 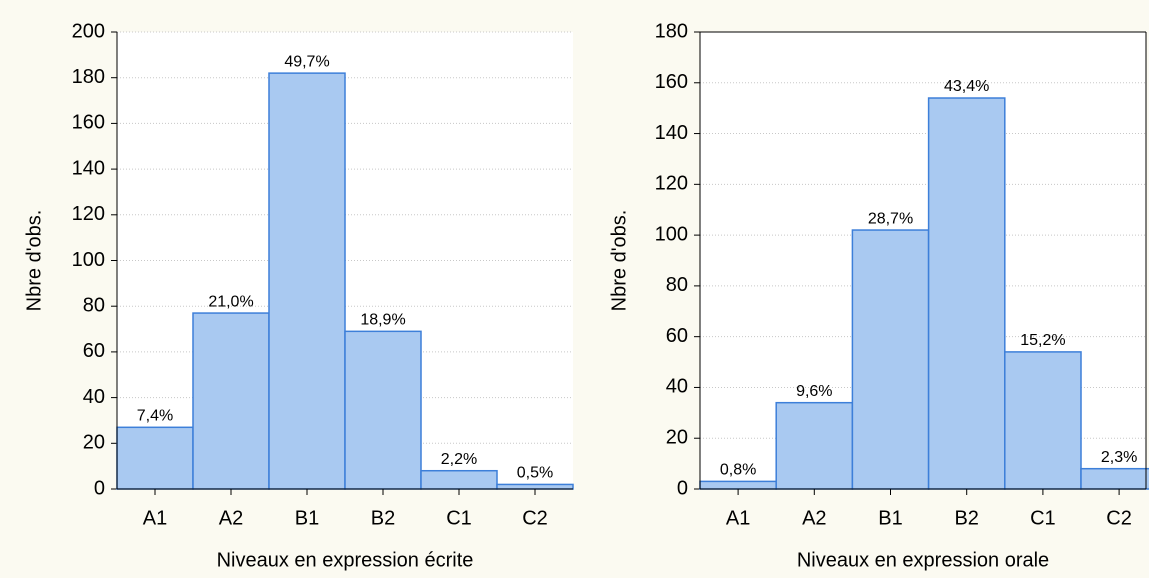 What do you see at coordinates (738, 470) in the screenshot?
I see `bar-label: 0,8%` at bounding box center [738, 470].